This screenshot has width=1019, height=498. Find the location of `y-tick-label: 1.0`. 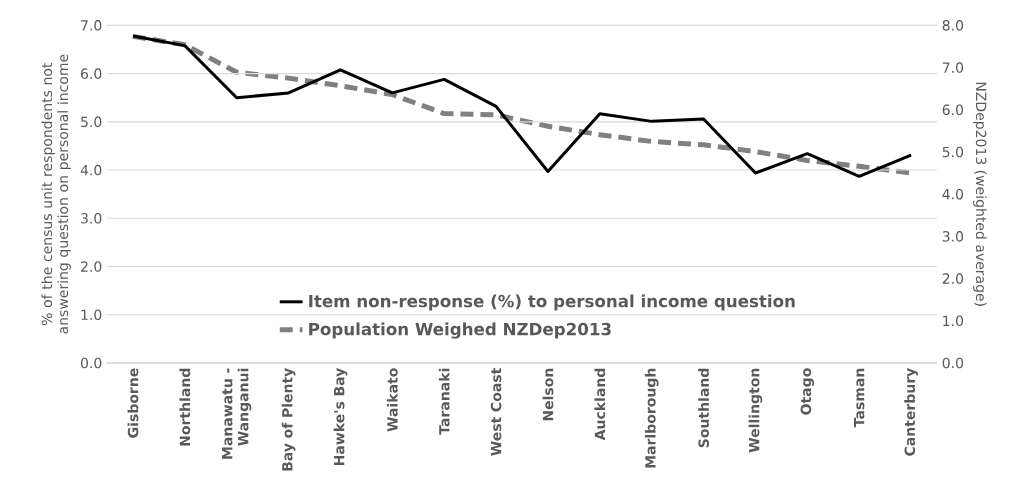

y-tick-label: 1.0 is located at coordinates (91, 315).